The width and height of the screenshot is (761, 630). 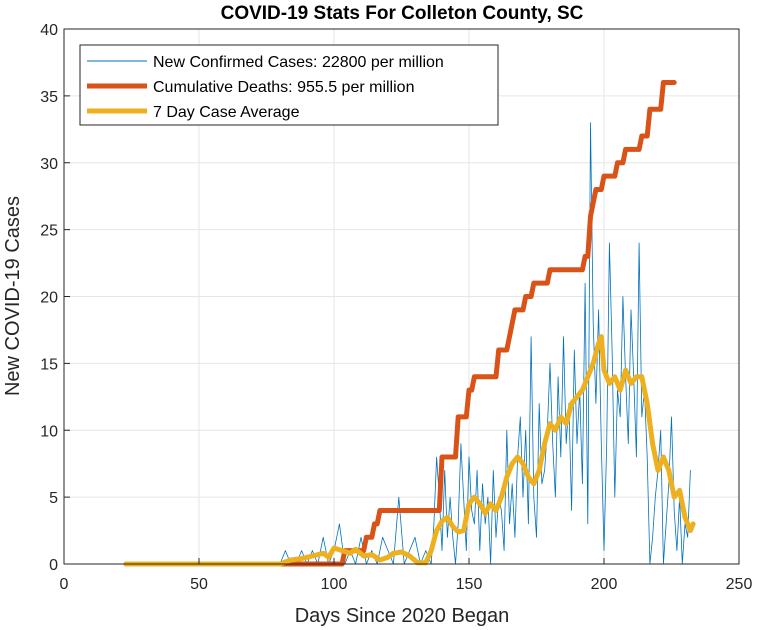 What do you see at coordinates (226, 112) in the screenshot?
I see `legend-label-average: 7 Day Case Average` at bounding box center [226, 112].